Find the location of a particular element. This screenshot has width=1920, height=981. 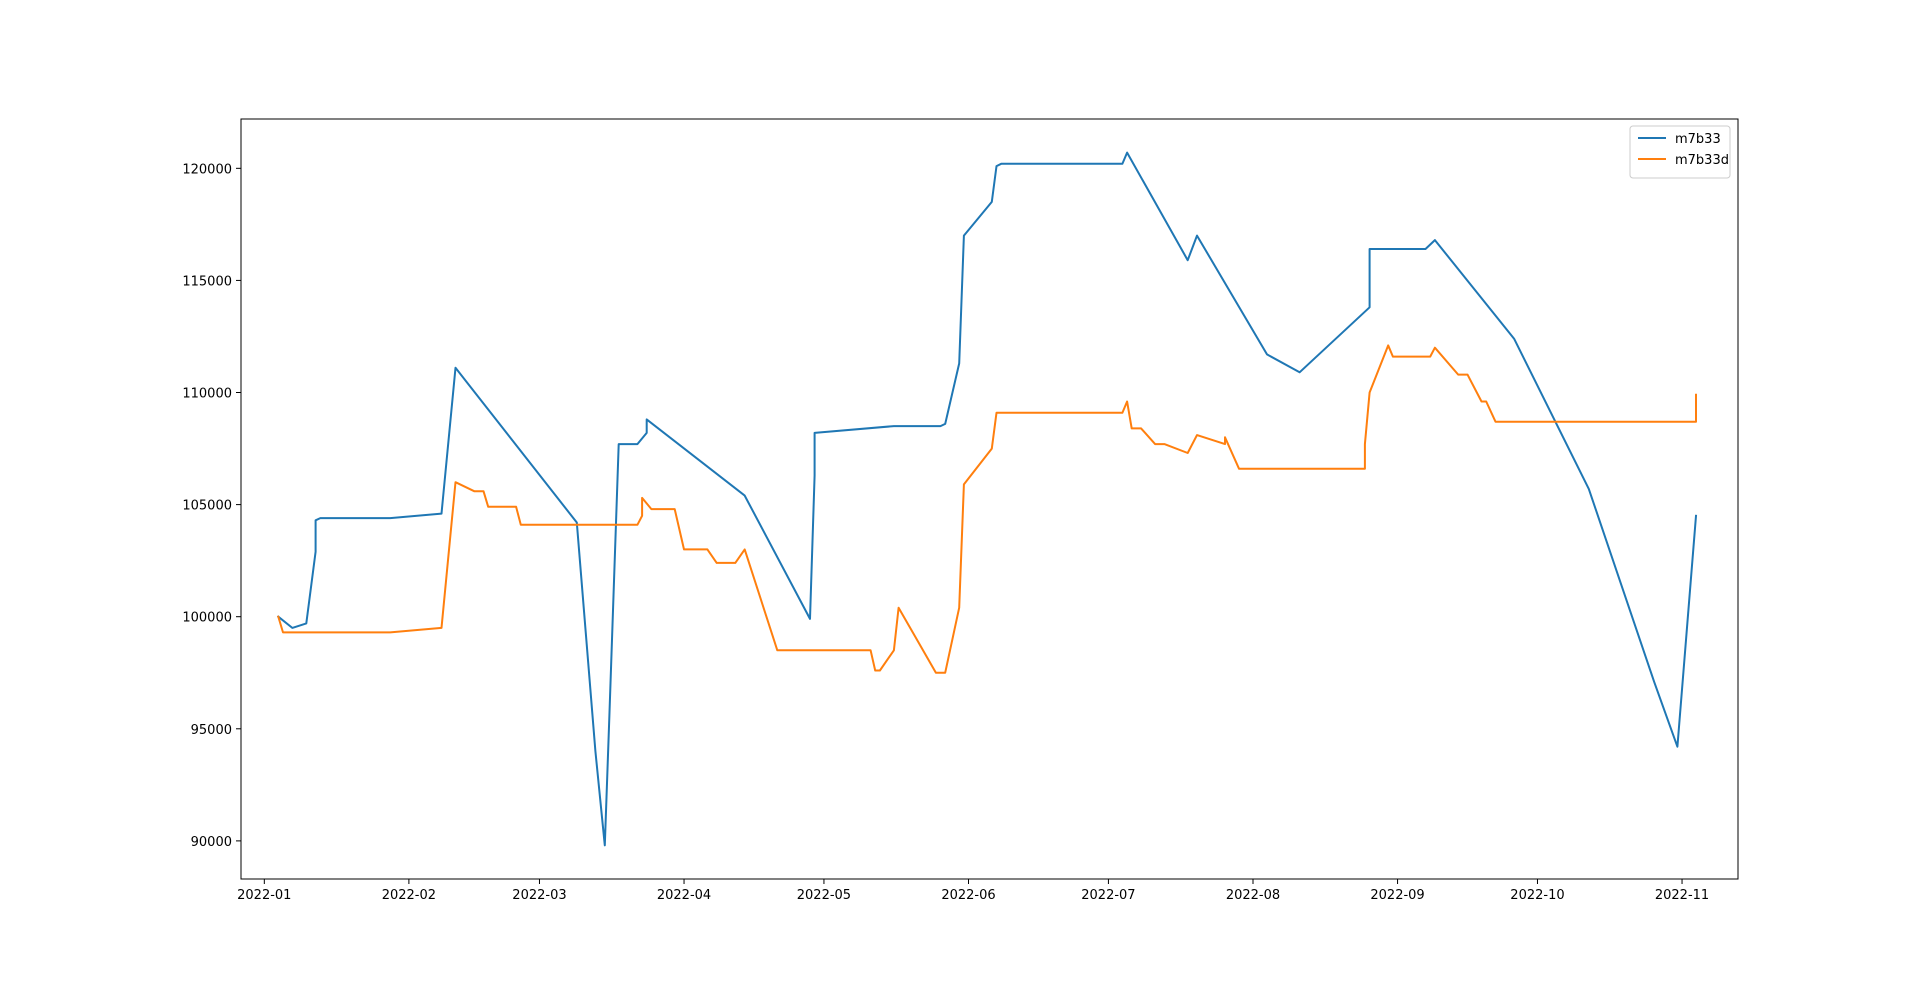

y-tick-label: 95000 is located at coordinates (211, 730).